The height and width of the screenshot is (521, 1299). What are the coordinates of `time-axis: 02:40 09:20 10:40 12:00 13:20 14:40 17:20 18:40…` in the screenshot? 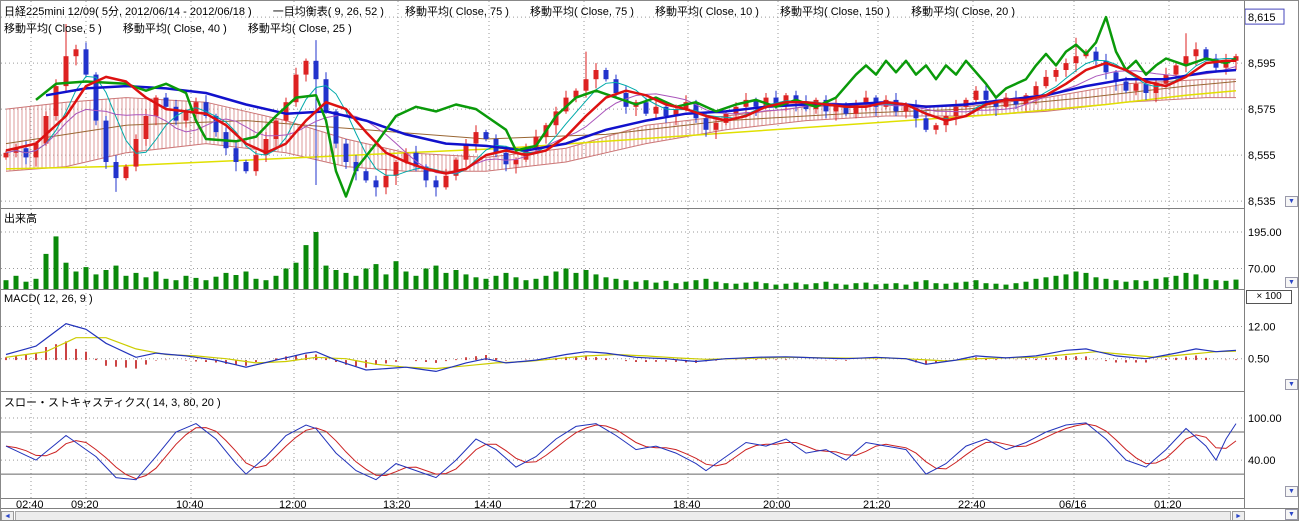 It's located at (623, 505).